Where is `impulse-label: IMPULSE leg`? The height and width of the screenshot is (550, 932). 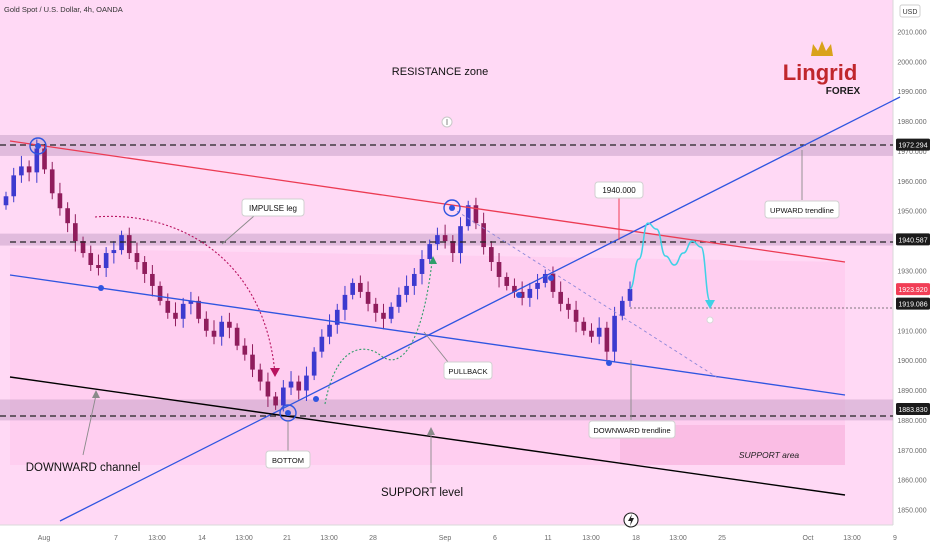 impulse-label: IMPULSE leg is located at coordinates (273, 207).